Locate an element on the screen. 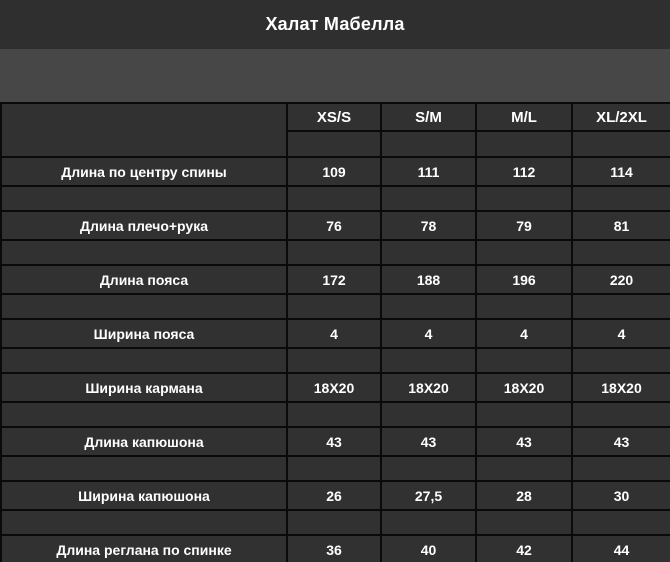 This screenshot has height=562, width=670. table-row: Длина плечо+рука 76 78 79 81 is located at coordinates (335, 225).